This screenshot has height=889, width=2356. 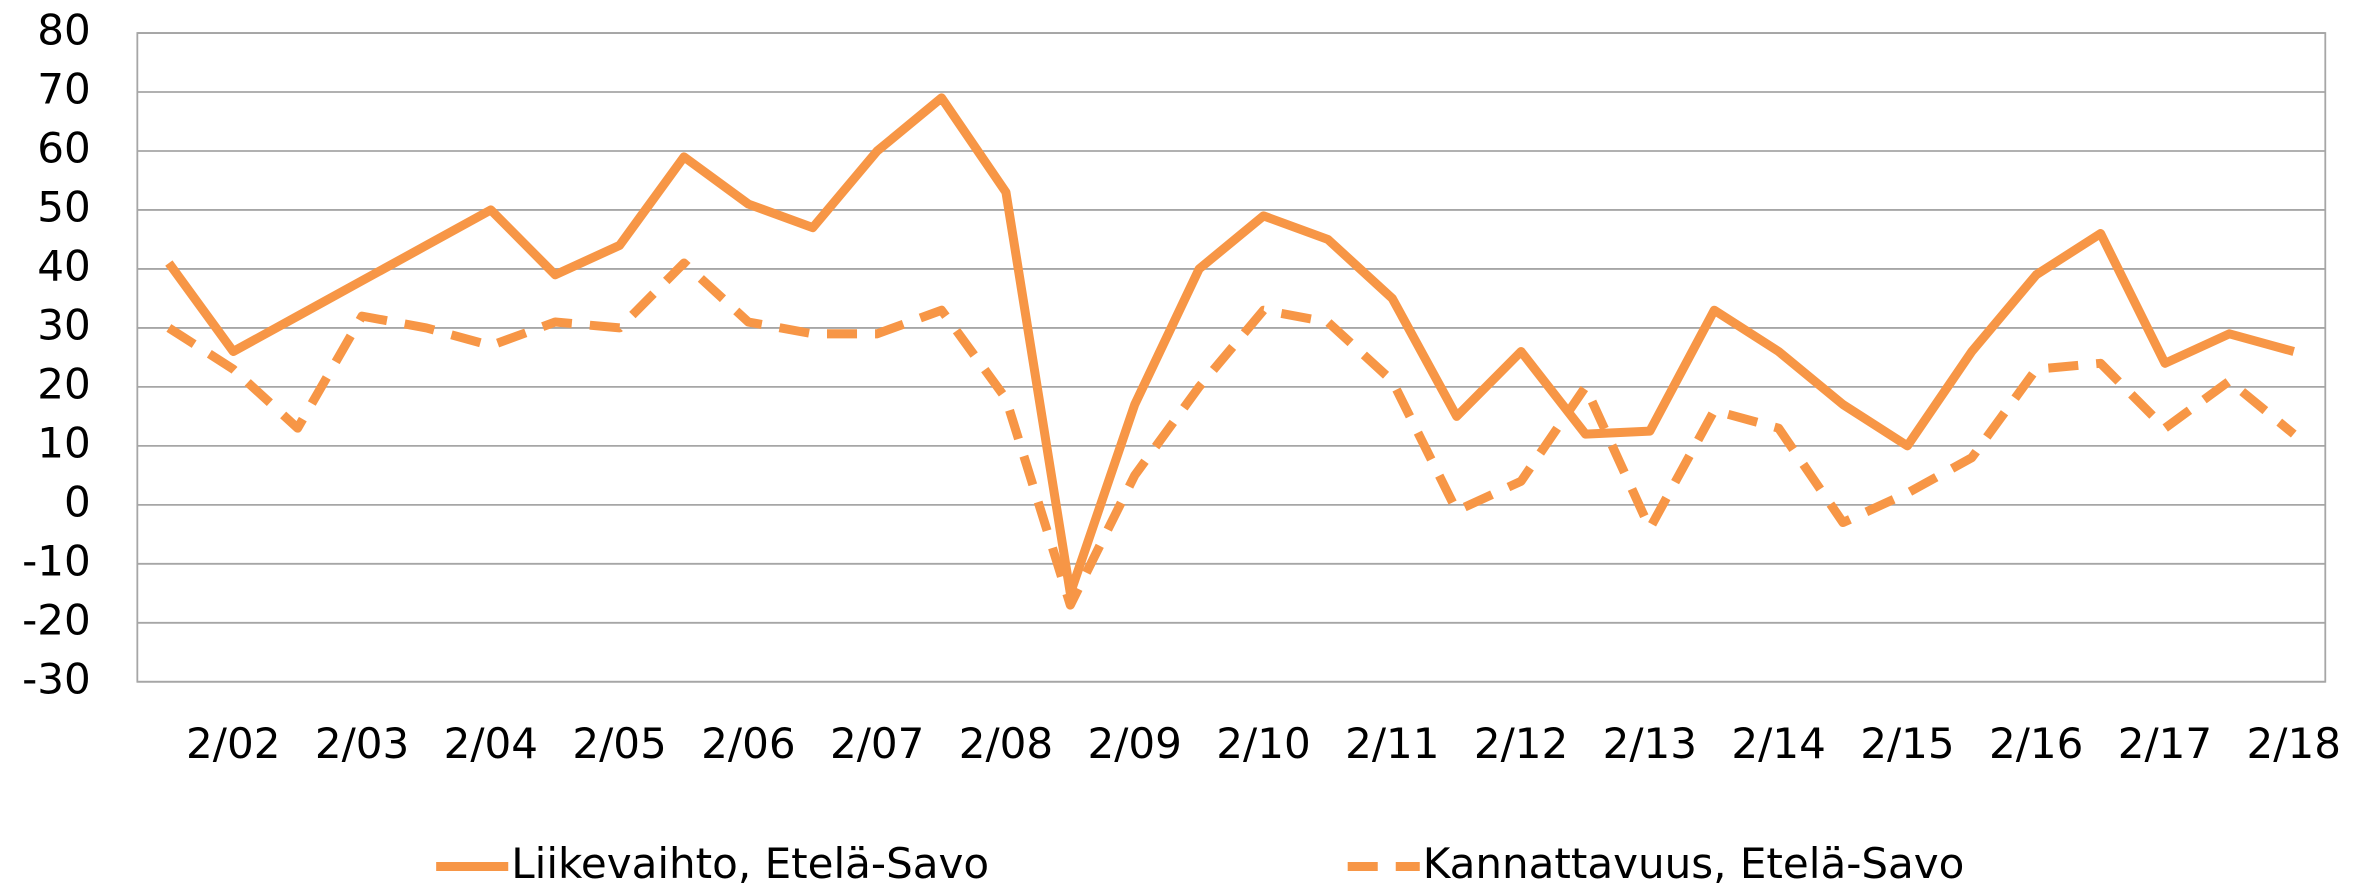 What do you see at coordinates (1778, 743) in the screenshot?
I see `x-tick-label: 2/14` at bounding box center [1778, 743].